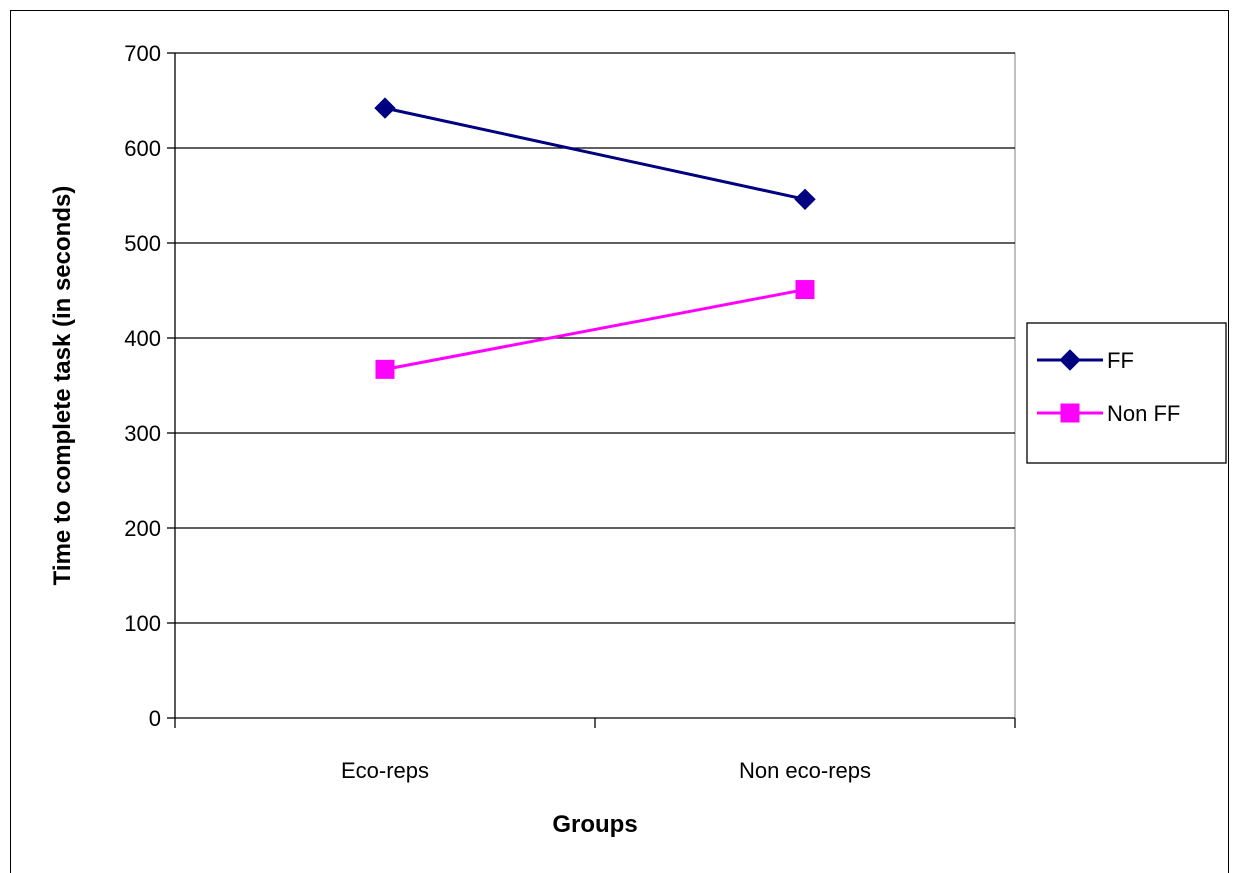 The height and width of the screenshot is (873, 1235). Describe the element at coordinates (142, 338) in the screenshot. I see `y-tick-label: 400` at that location.